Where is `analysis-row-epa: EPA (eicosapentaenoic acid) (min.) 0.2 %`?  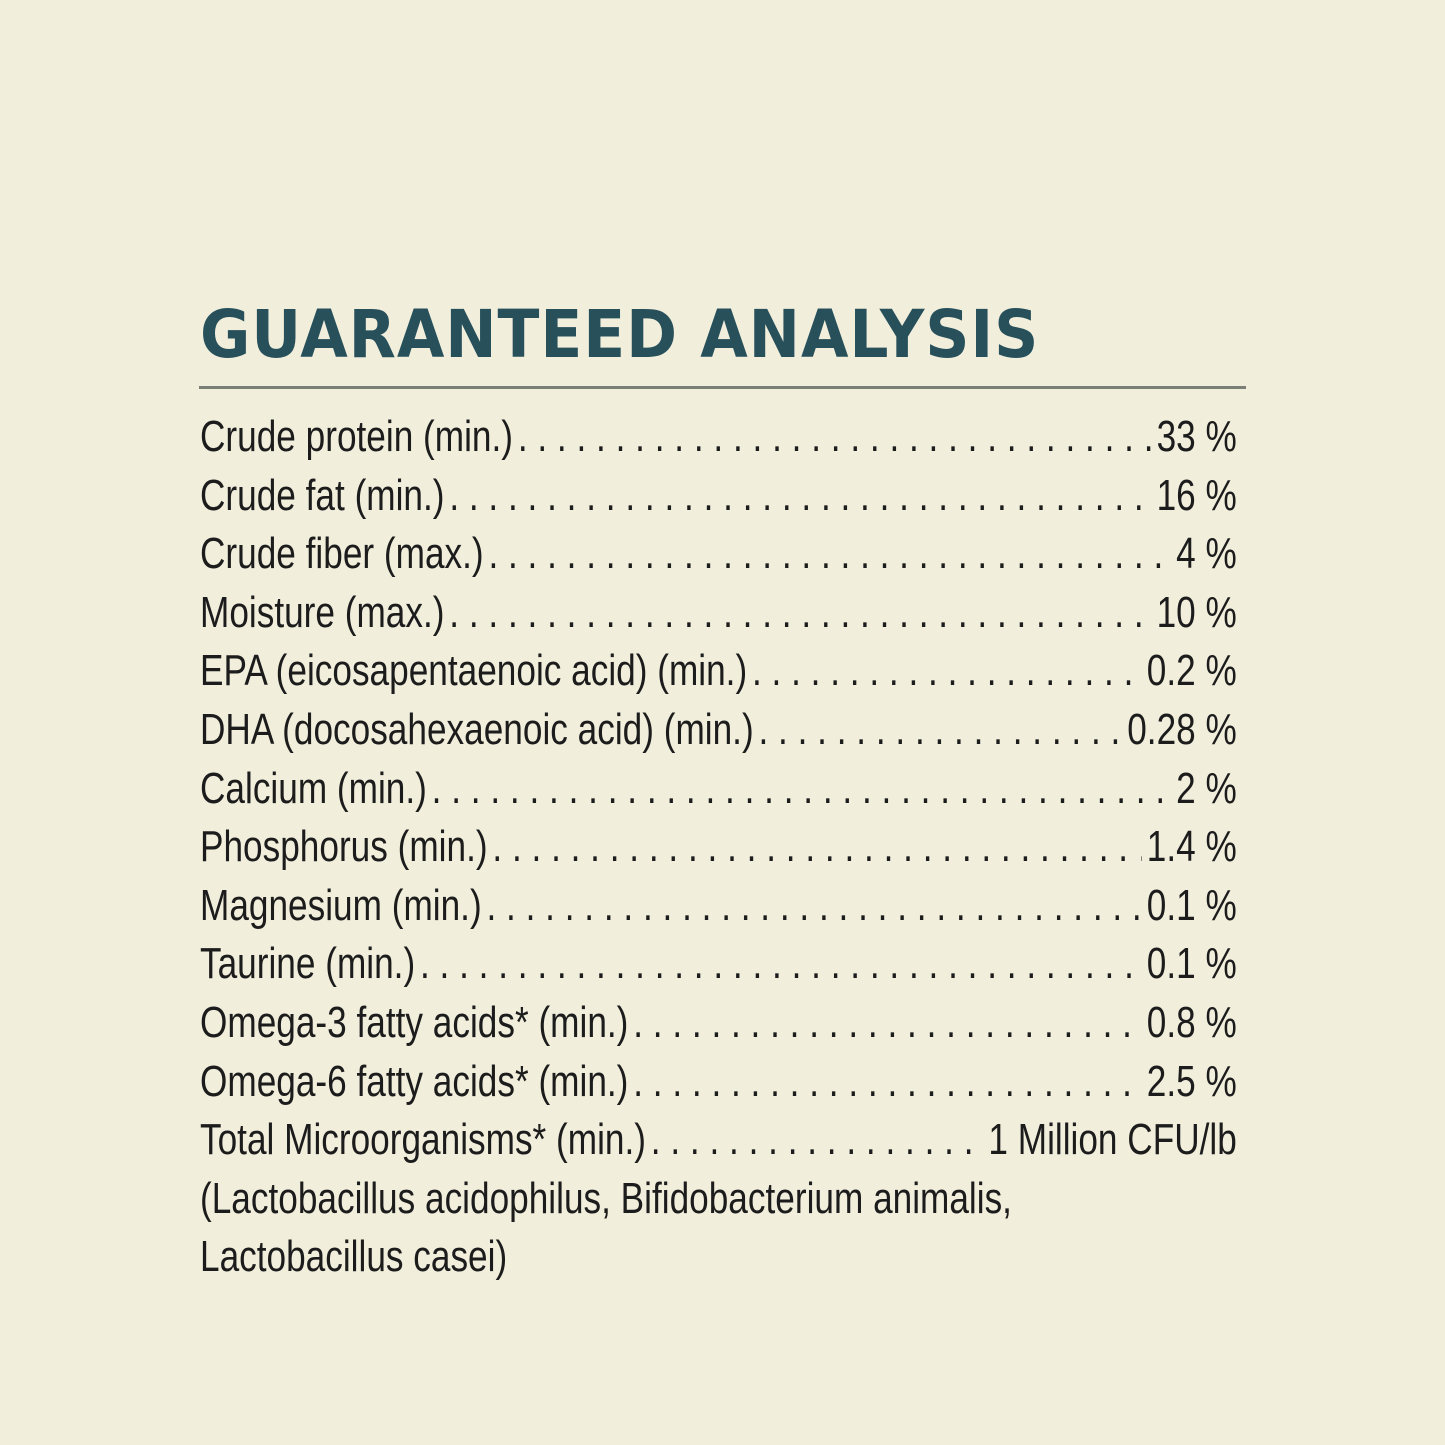 analysis-row-epa: EPA (eicosapentaenoic acid) (min.) 0.2 % is located at coordinates (718, 671).